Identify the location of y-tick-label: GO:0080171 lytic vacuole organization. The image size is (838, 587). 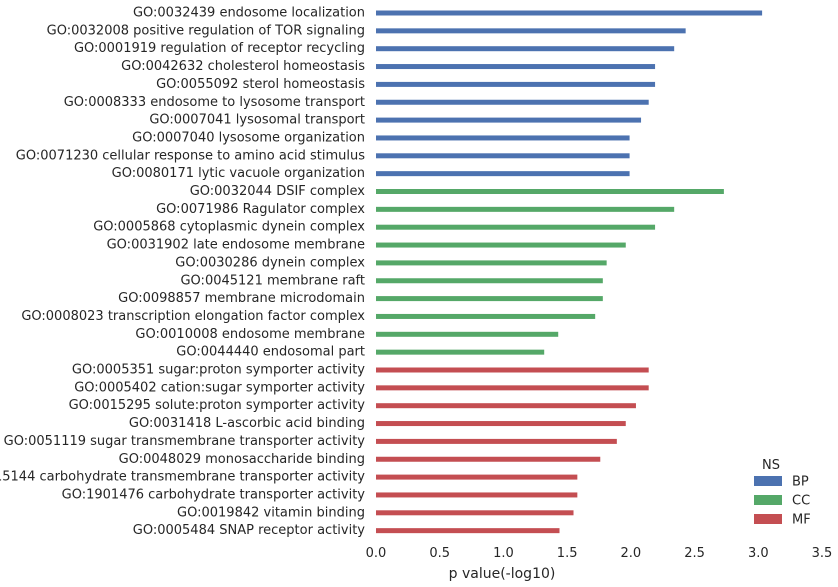
(238, 173).